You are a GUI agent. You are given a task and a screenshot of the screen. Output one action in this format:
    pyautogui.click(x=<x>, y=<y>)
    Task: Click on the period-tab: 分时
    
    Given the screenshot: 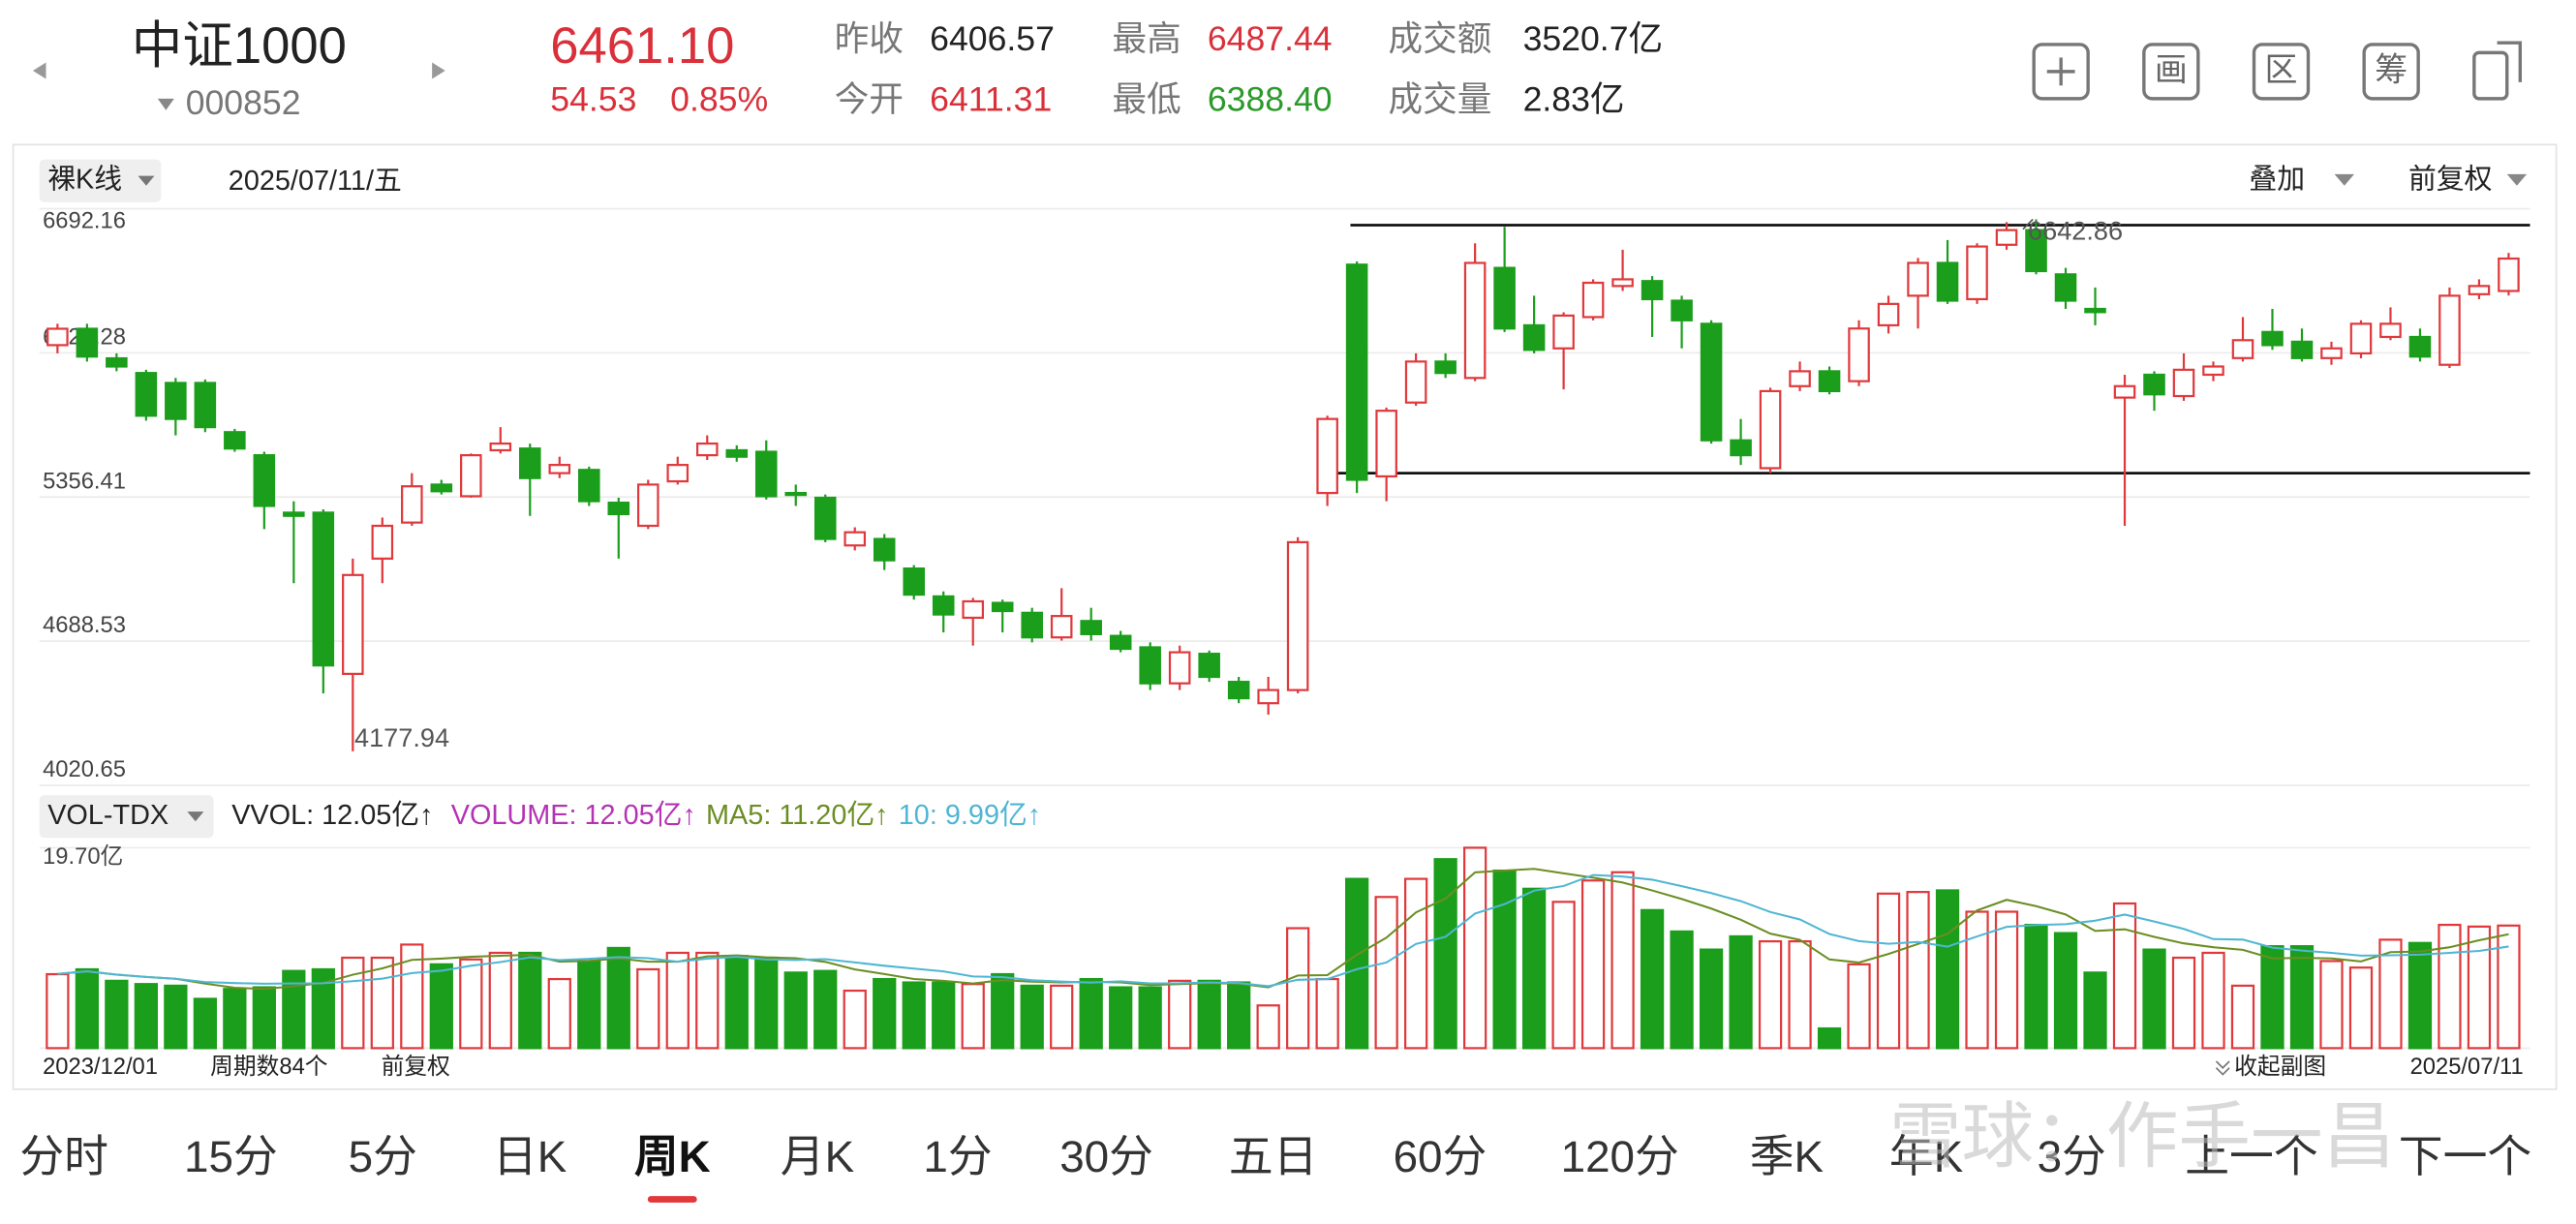 What is the action you would take?
    pyautogui.click(x=63, y=1157)
    